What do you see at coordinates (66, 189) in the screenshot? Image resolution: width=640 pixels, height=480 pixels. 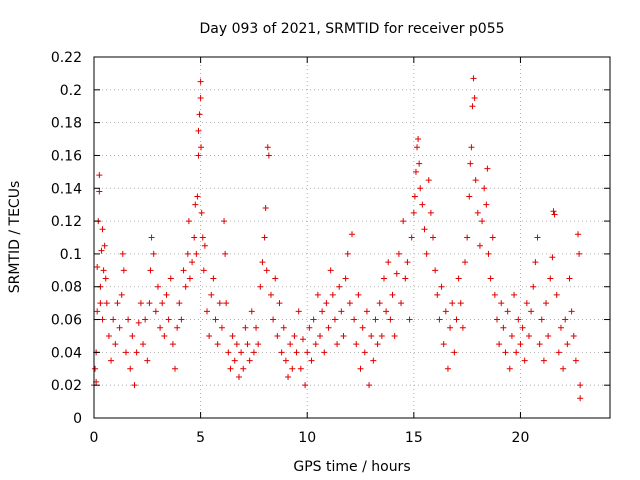 I see `y-tick-label: 0.14` at bounding box center [66, 189].